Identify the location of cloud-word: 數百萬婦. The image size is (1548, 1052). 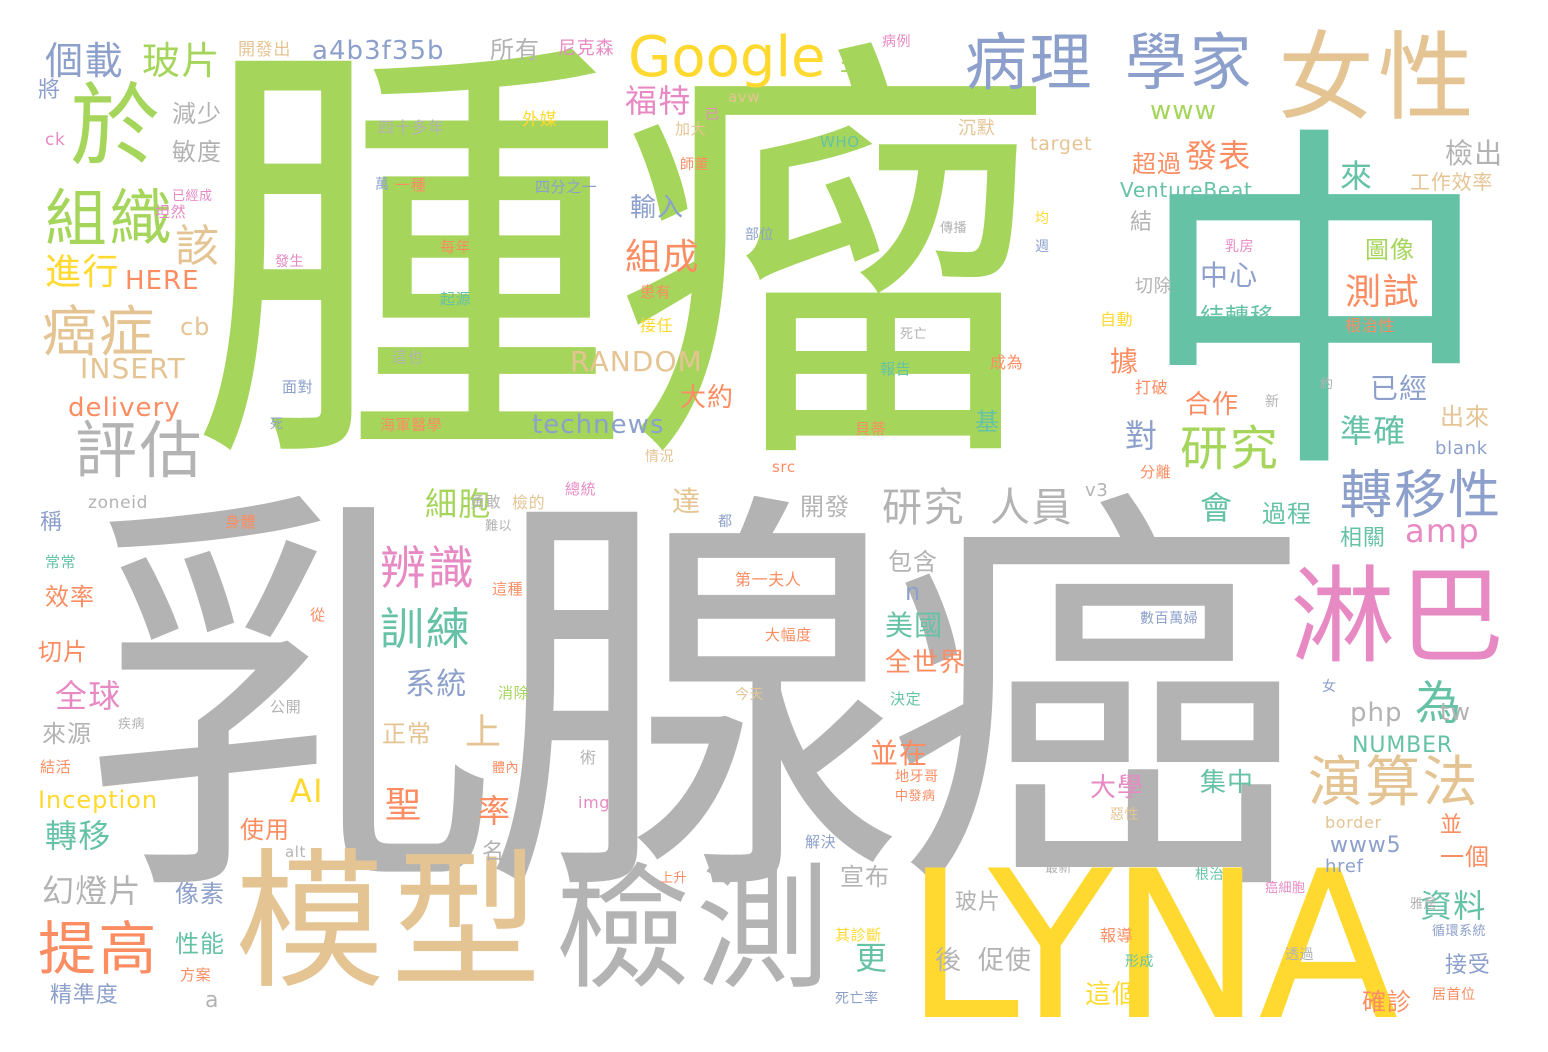
(1169, 619).